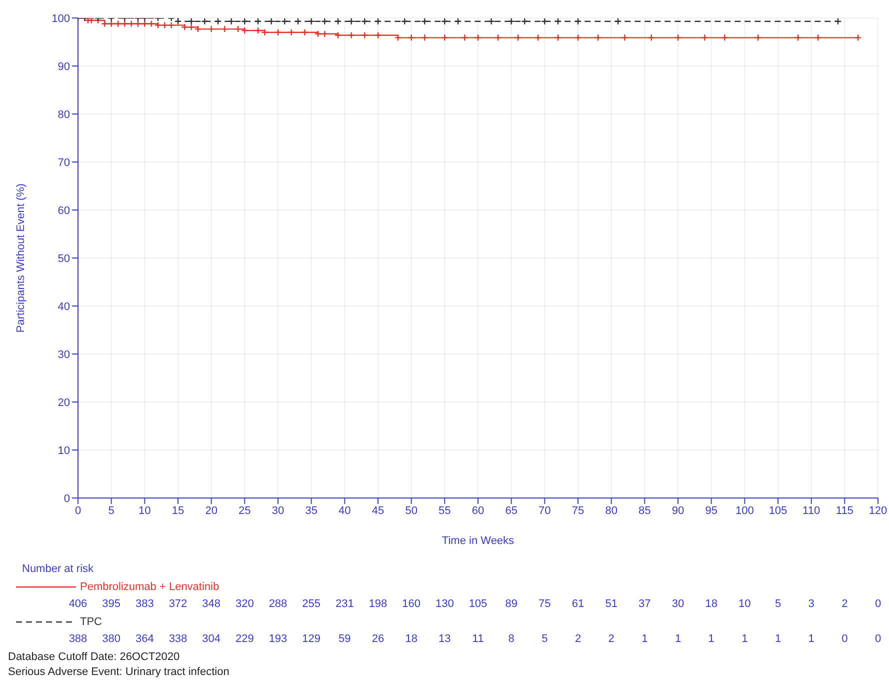 The height and width of the screenshot is (693, 889). What do you see at coordinates (444, 510) in the screenshot?
I see `x-tick-label: 55` at bounding box center [444, 510].